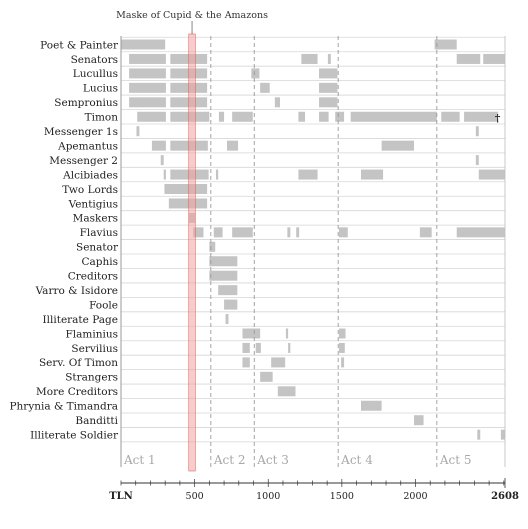 The height and width of the screenshot is (529, 528). I want to click on x-tick-label: 2000, so click(415, 496).